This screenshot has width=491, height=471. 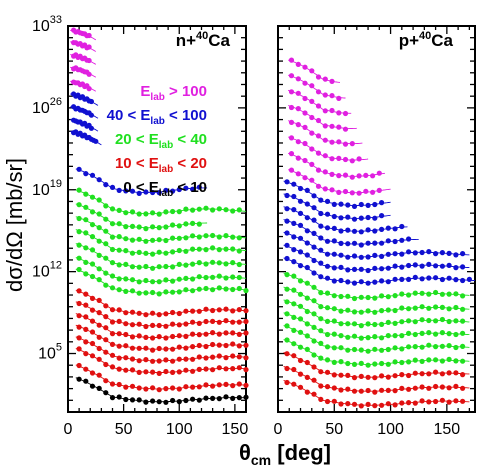 What do you see at coordinates (334, 429) in the screenshot?
I see `x-tick-label: 50` at bounding box center [334, 429].